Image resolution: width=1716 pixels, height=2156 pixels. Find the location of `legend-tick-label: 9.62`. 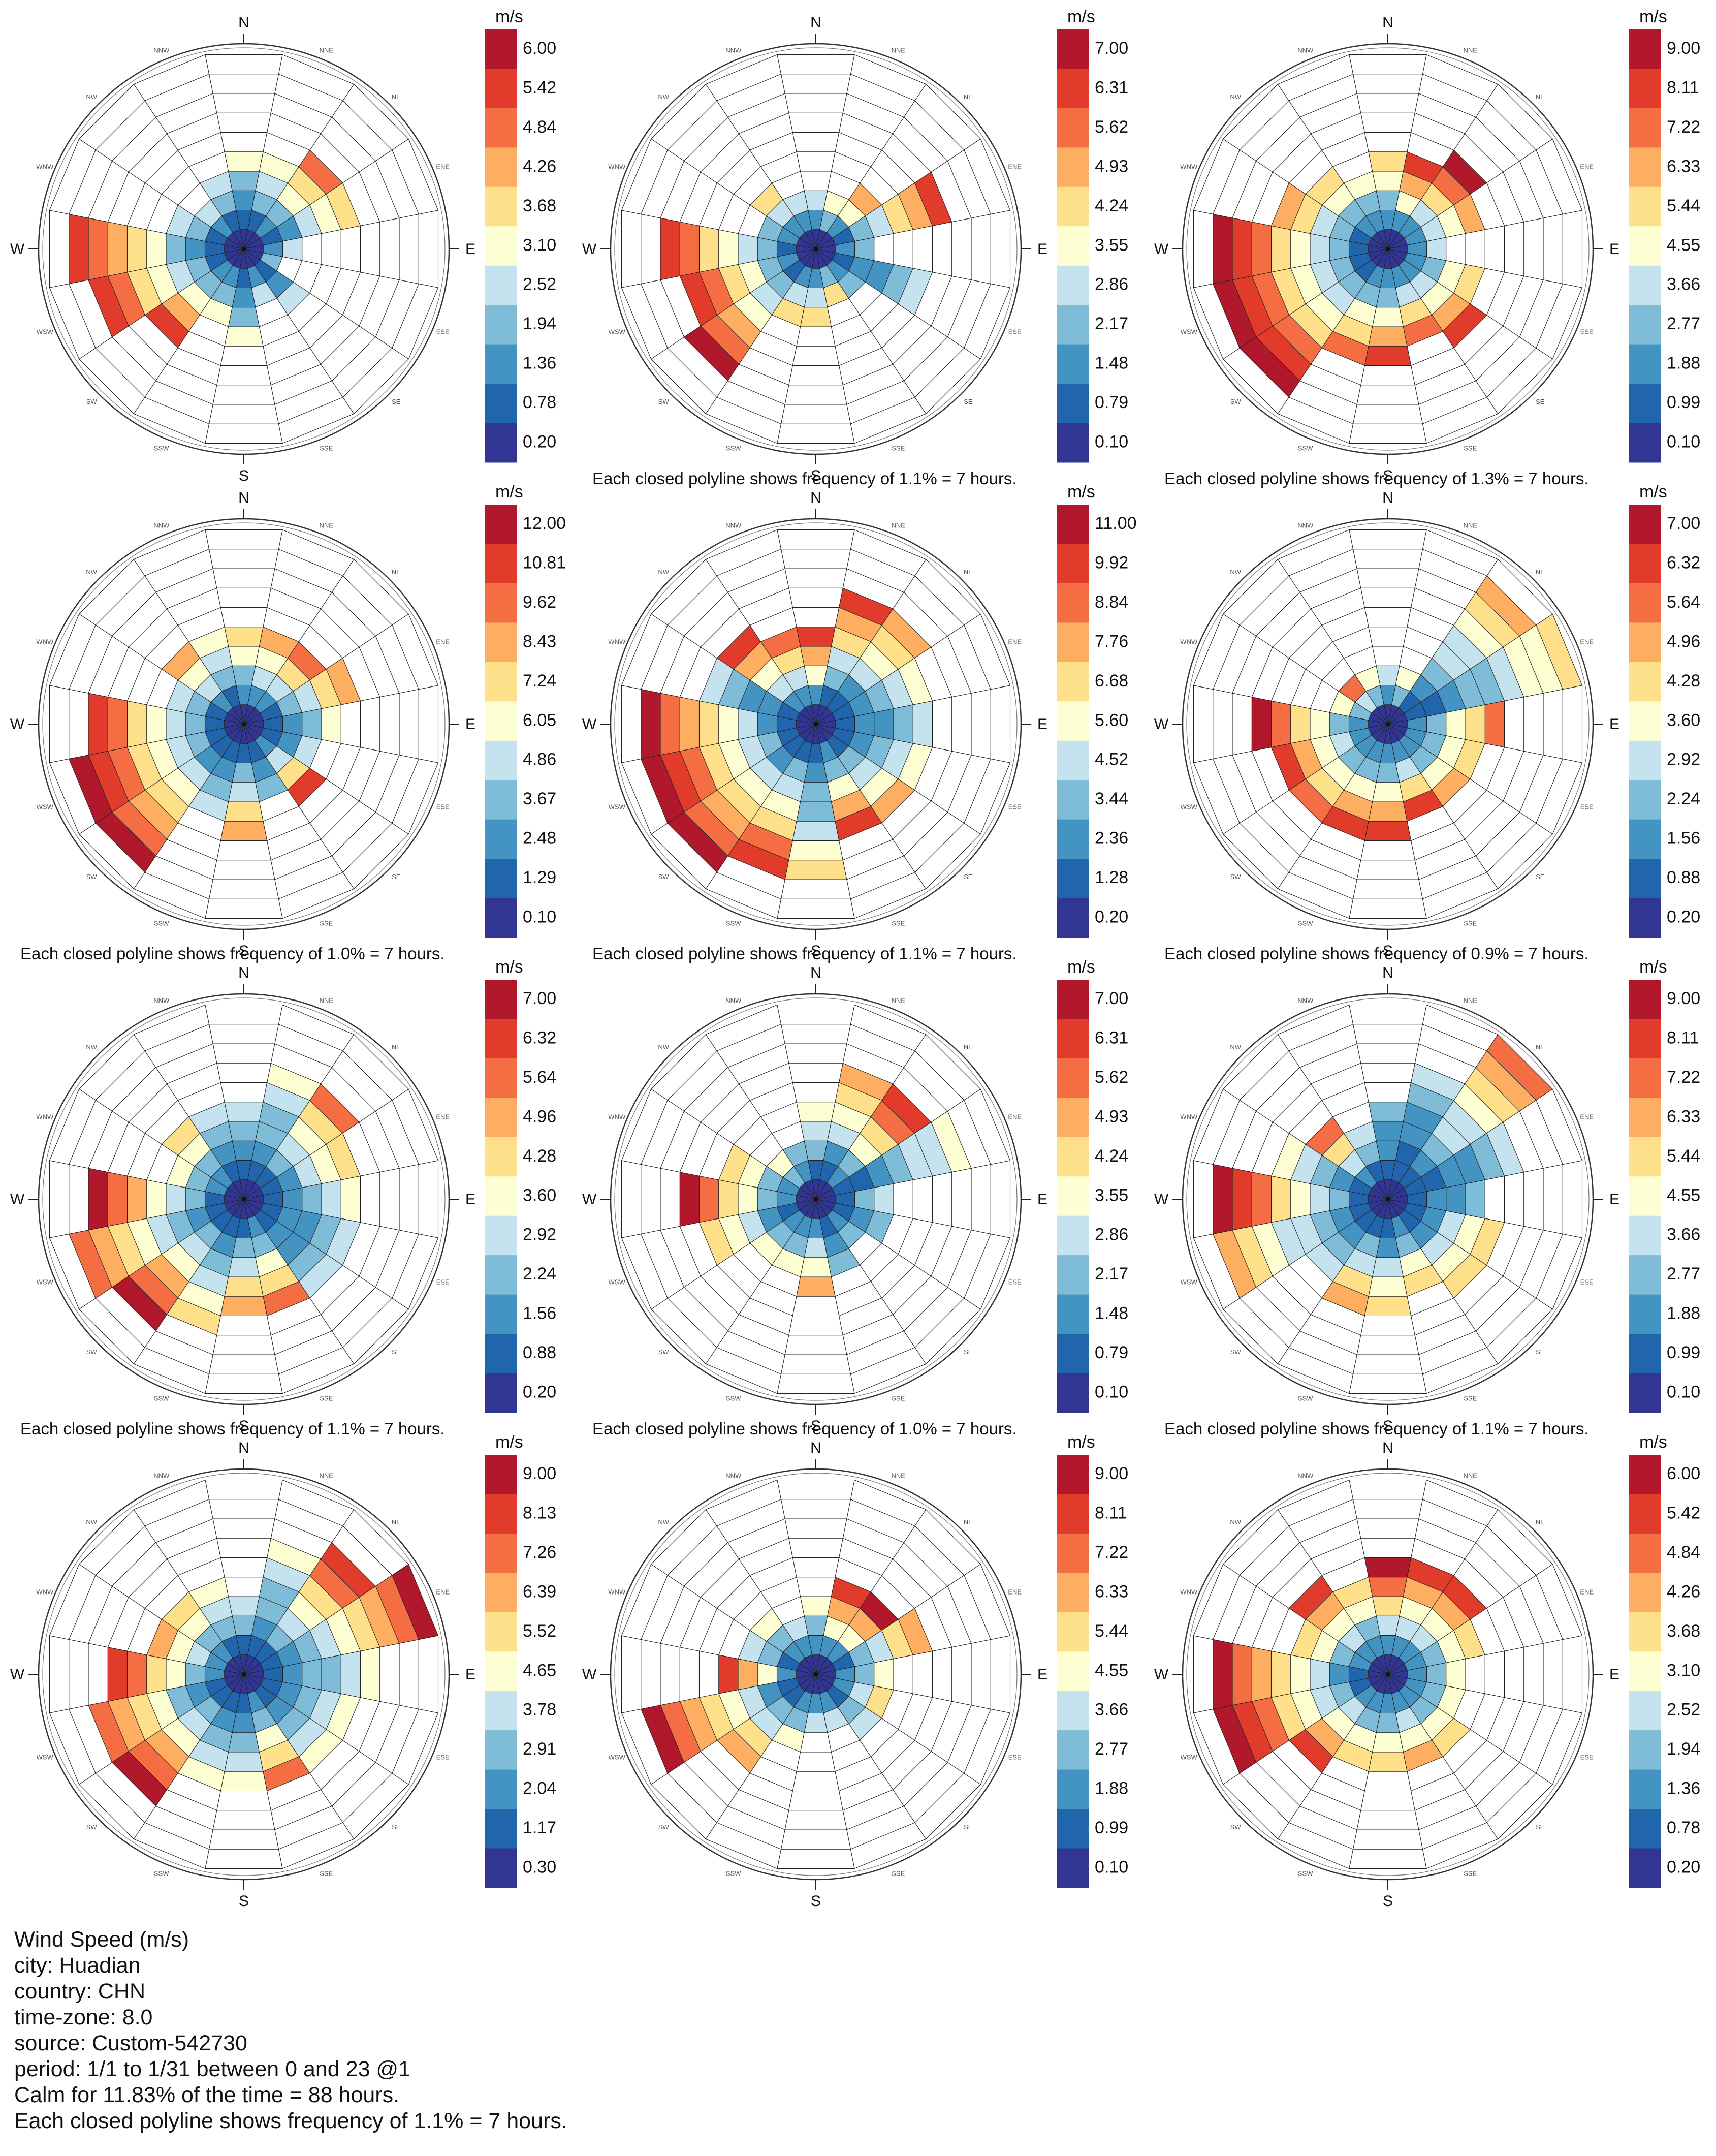

legend-tick-label: 9.62 is located at coordinates (539, 602).